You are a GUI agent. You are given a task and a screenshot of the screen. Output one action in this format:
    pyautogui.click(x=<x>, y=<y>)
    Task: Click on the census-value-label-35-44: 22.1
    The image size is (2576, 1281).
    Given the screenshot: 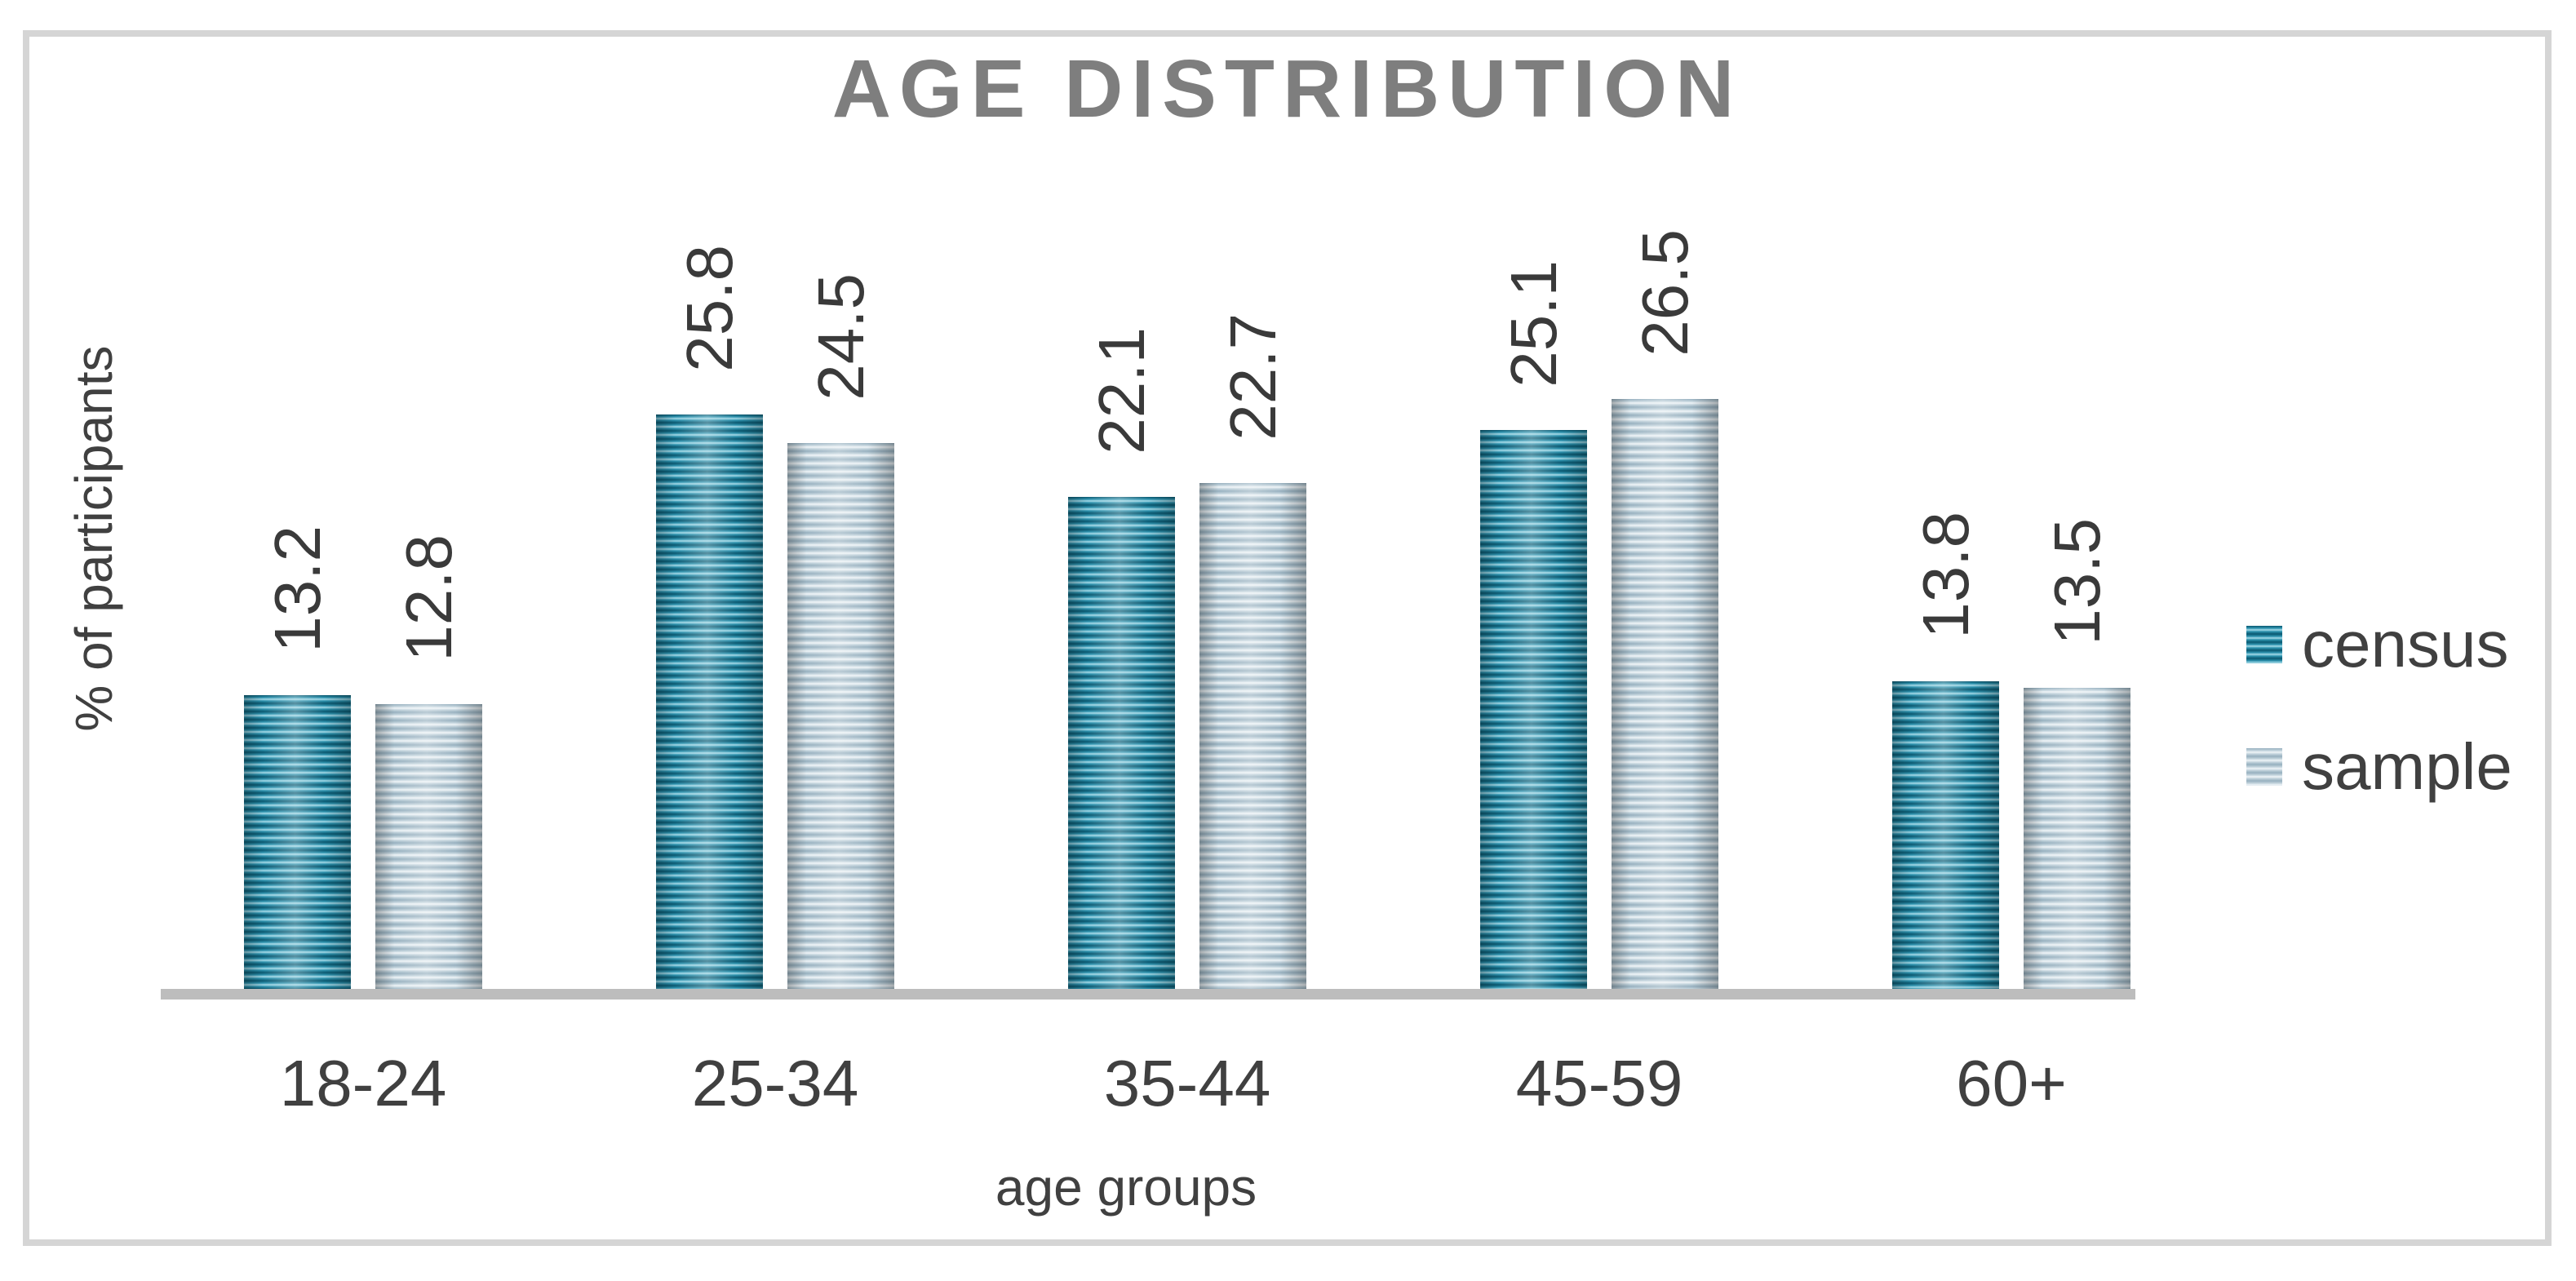 What is the action you would take?
    pyautogui.click(x=1121, y=390)
    